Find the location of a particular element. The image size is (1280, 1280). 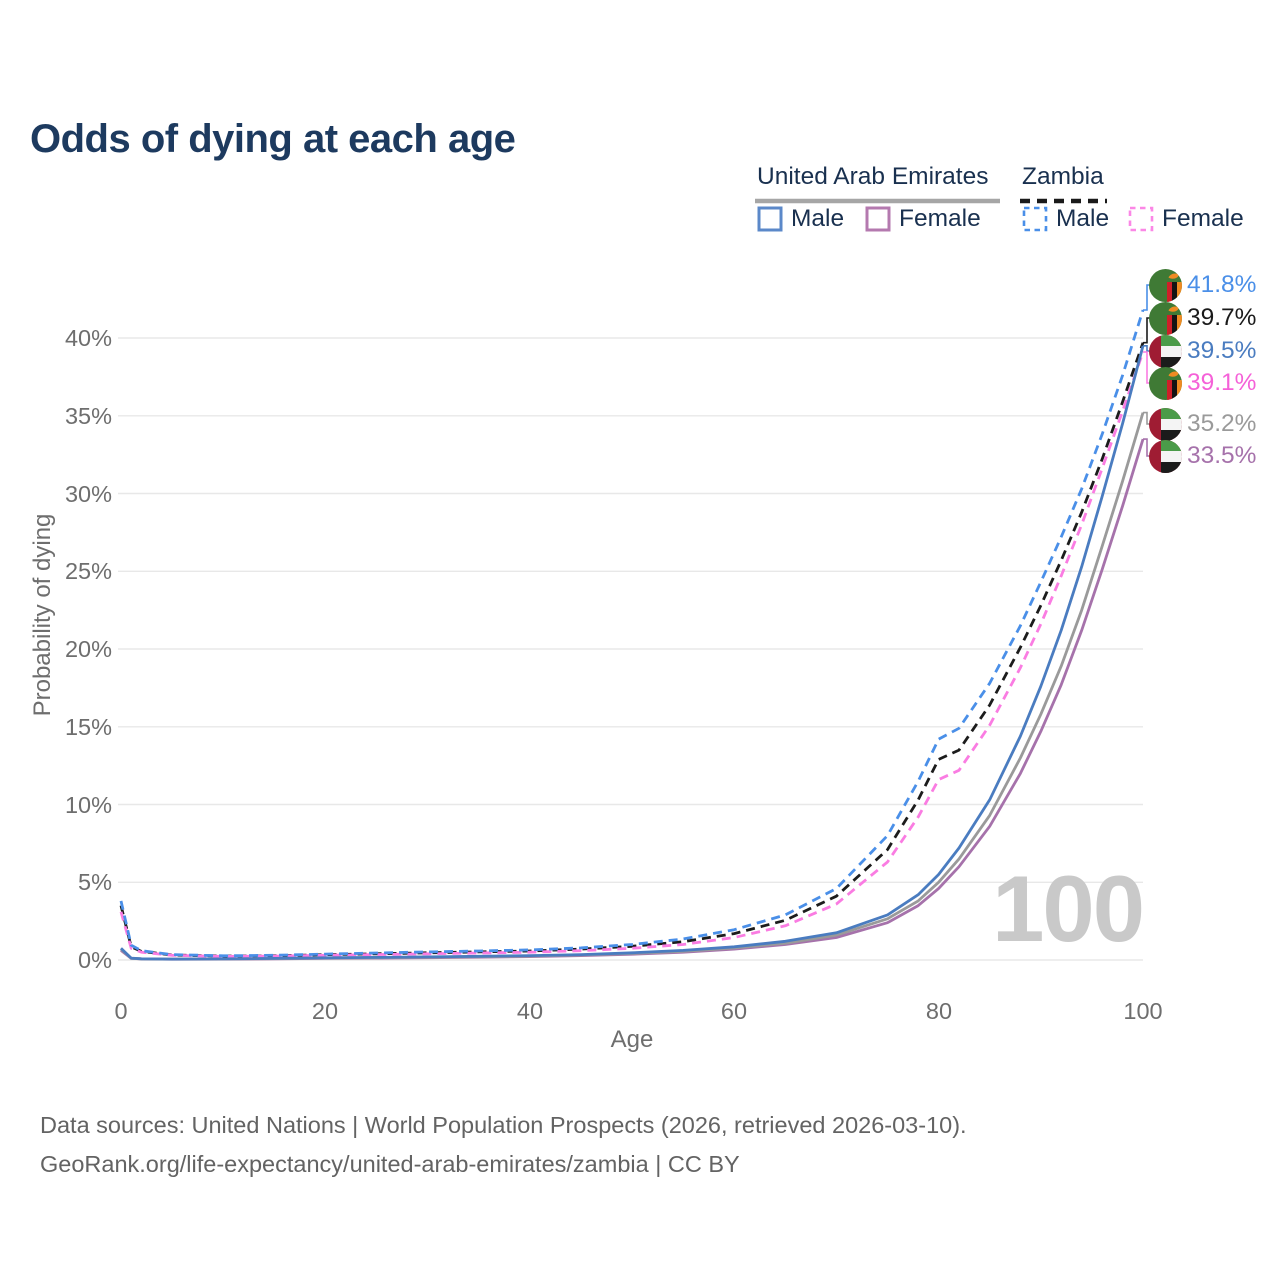

legend-group-uae: United Arab Emirates is located at coordinates (873, 176).